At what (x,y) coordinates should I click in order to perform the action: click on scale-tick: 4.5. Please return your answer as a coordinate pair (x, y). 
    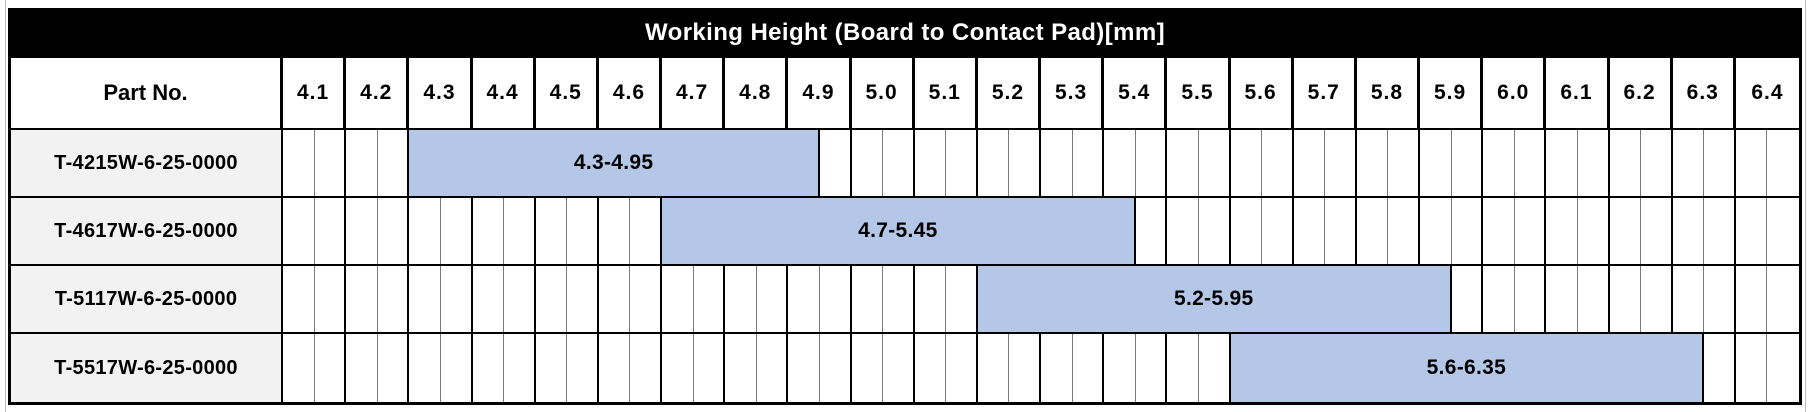
    Looking at the image, I should click on (567, 93).